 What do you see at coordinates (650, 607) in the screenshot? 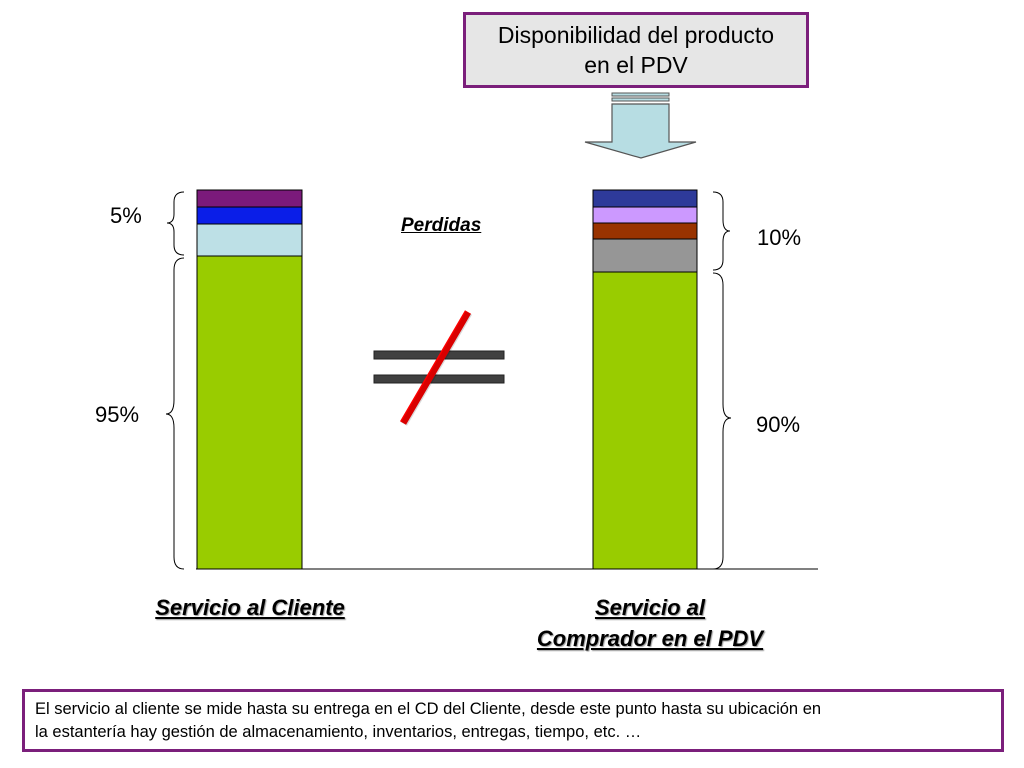
I see `shopper-service-label-line1: Servicio al` at bounding box center [650, 607].